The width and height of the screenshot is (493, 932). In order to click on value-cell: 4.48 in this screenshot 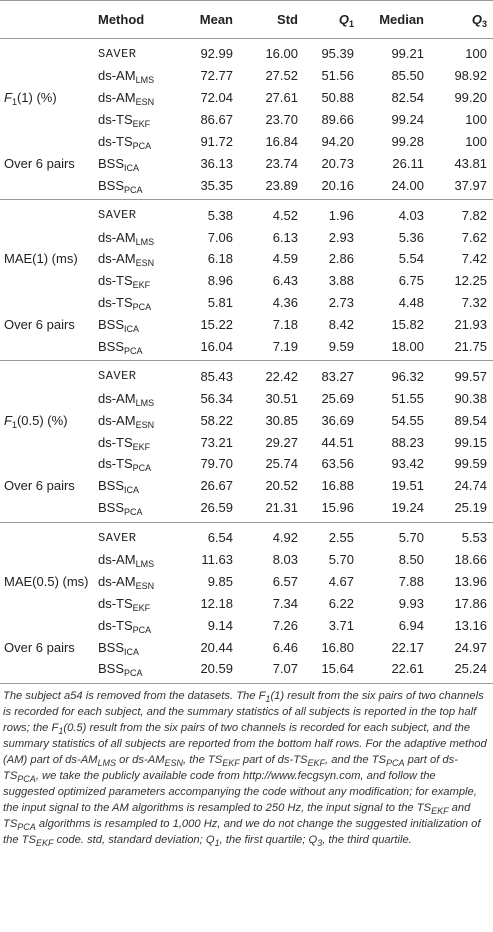, I will do `click(411, 303)`.